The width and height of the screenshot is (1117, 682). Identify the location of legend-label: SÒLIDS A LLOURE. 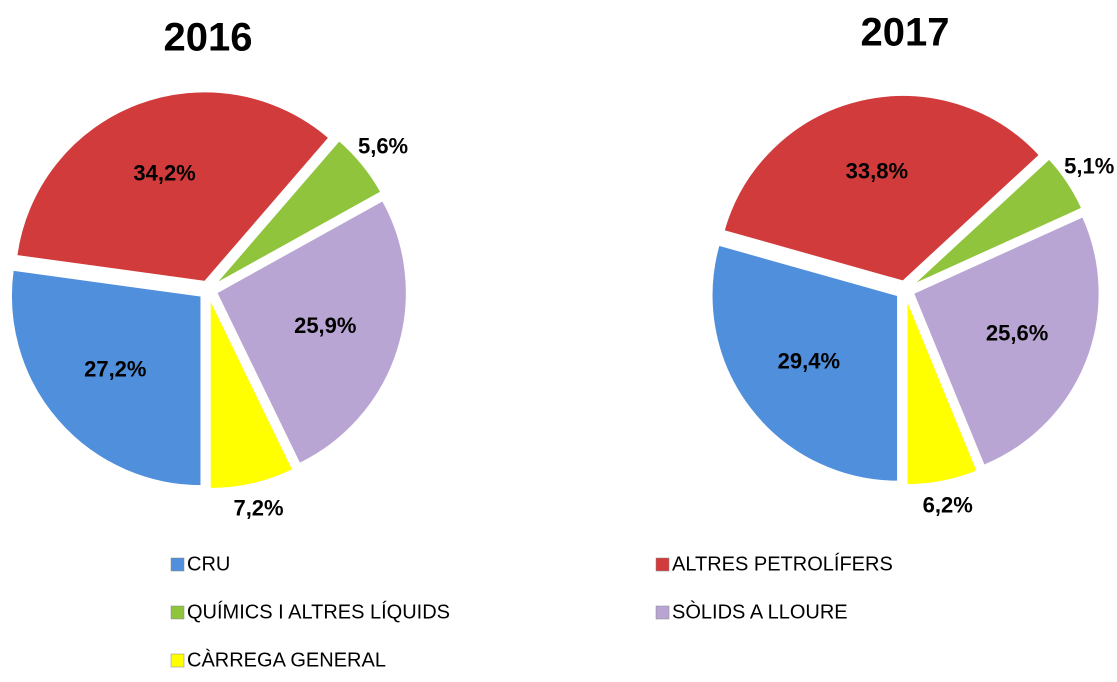
(760, 611).